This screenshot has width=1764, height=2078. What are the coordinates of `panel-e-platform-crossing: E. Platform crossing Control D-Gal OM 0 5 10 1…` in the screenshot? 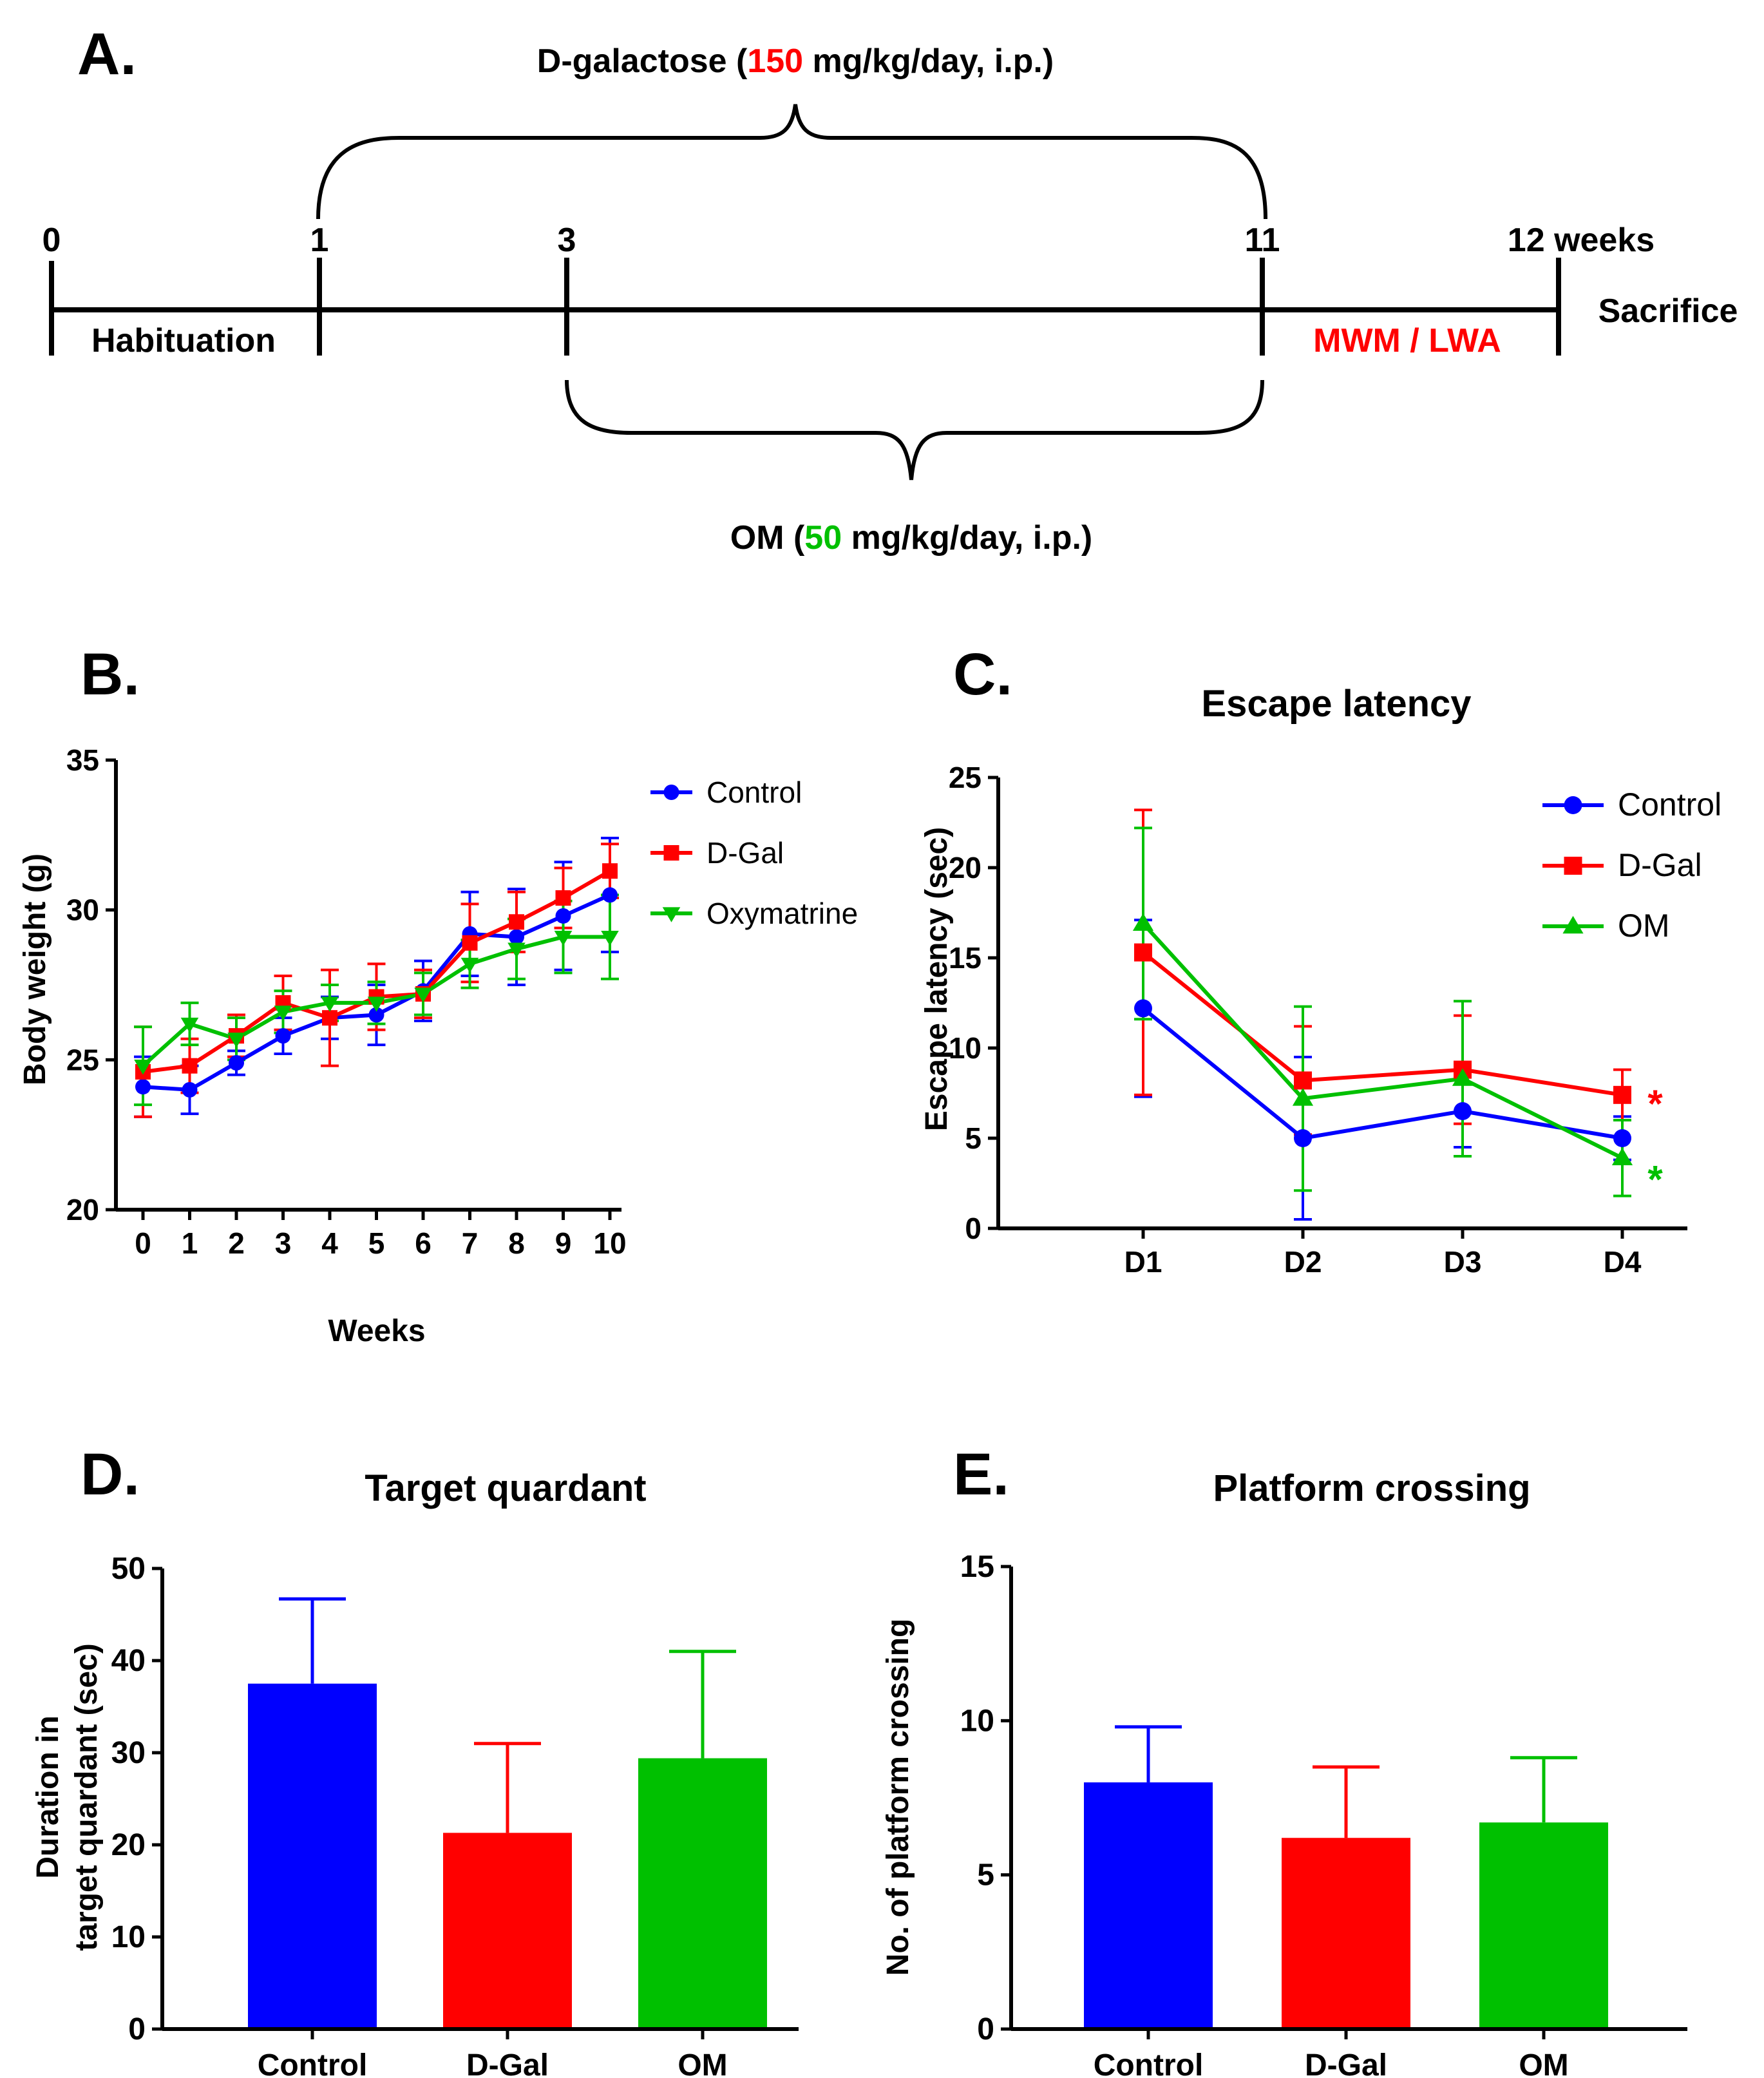 It's located at (1284, 1760).